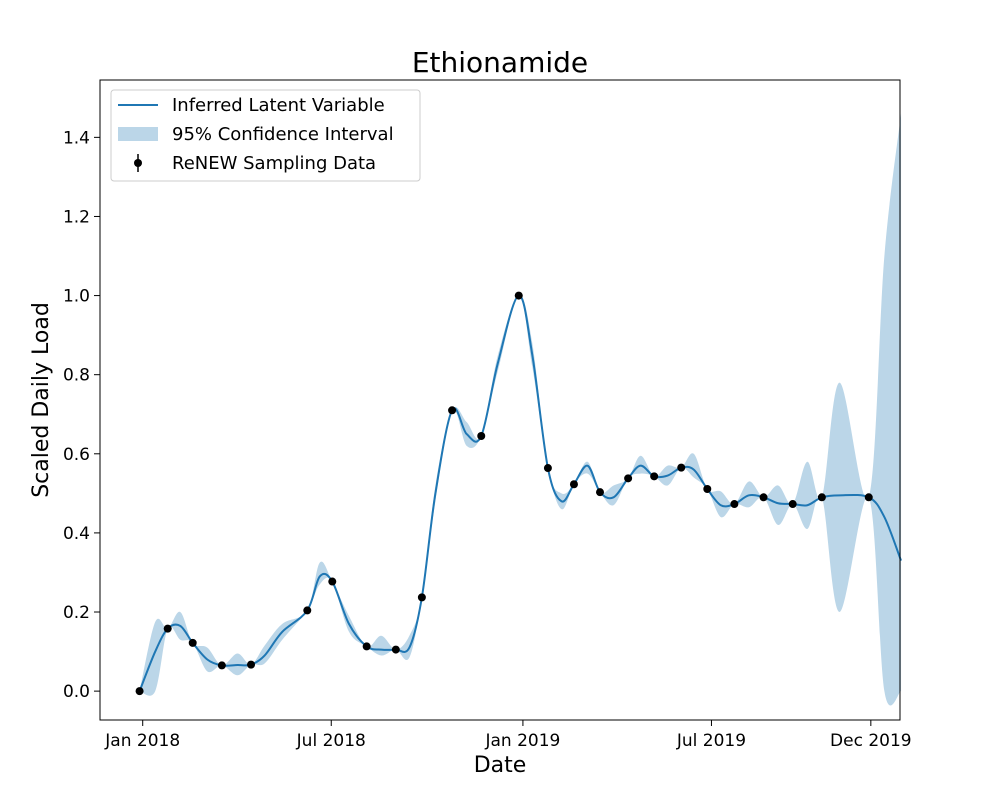 This screenshot has width=1000, height=800. Describe the element at coordinates (522, 741) in the screenshot. I see `x-tick-label: Jan 2019` at that location.